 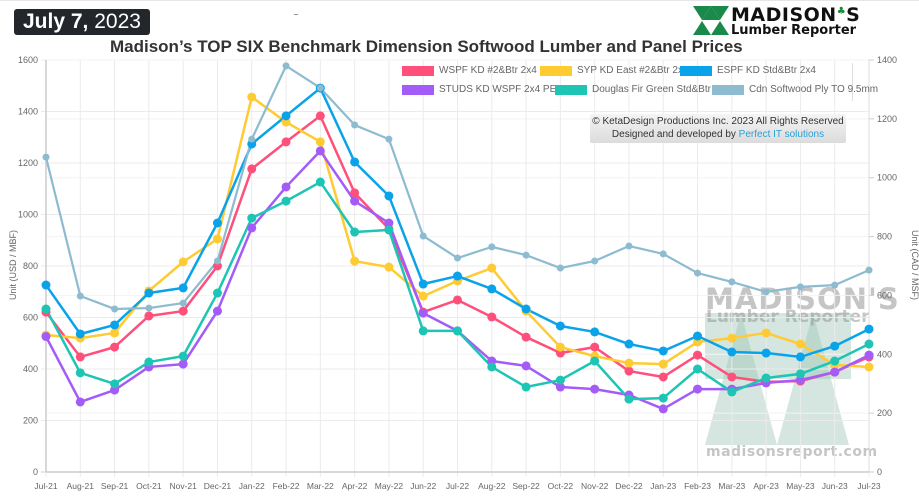 What do you see at coordinates (218, 486) in the screenshot?
I see `x-tick-label: Dec-21` at bounding box center [218, 486].